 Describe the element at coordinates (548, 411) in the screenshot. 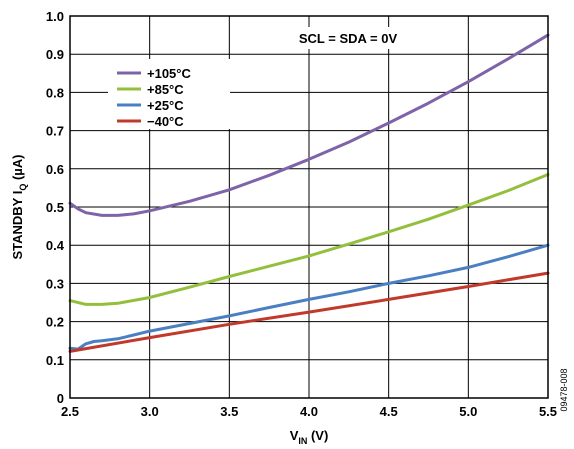

I see `x-tick-label: 5.5` at that location.